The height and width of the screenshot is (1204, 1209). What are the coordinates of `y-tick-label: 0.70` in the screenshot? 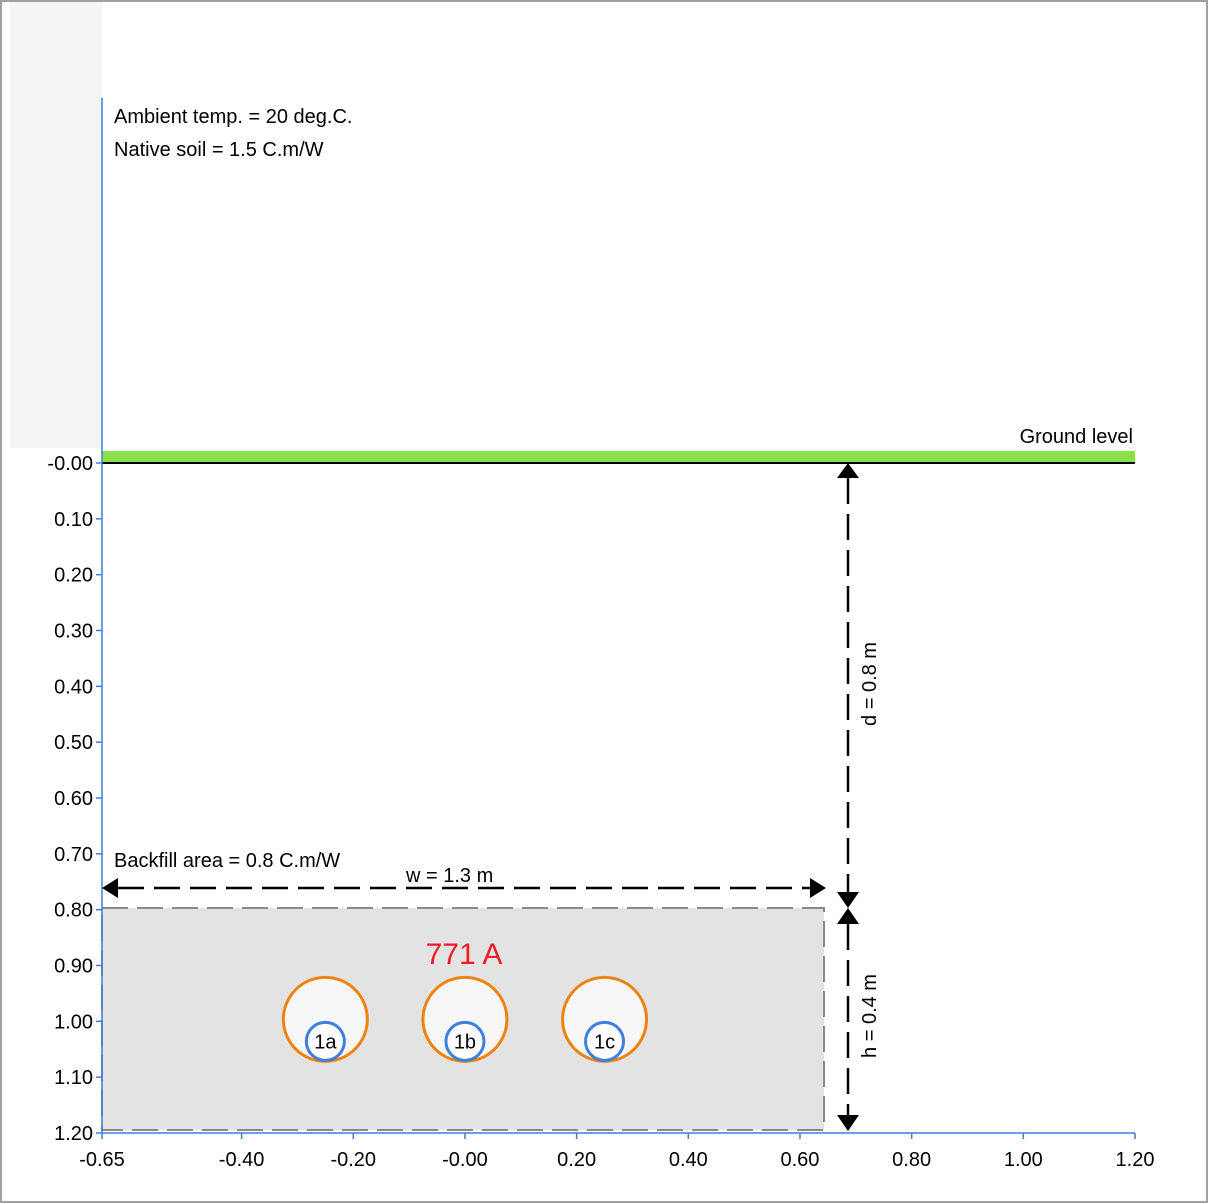 It's located at (73, 855).